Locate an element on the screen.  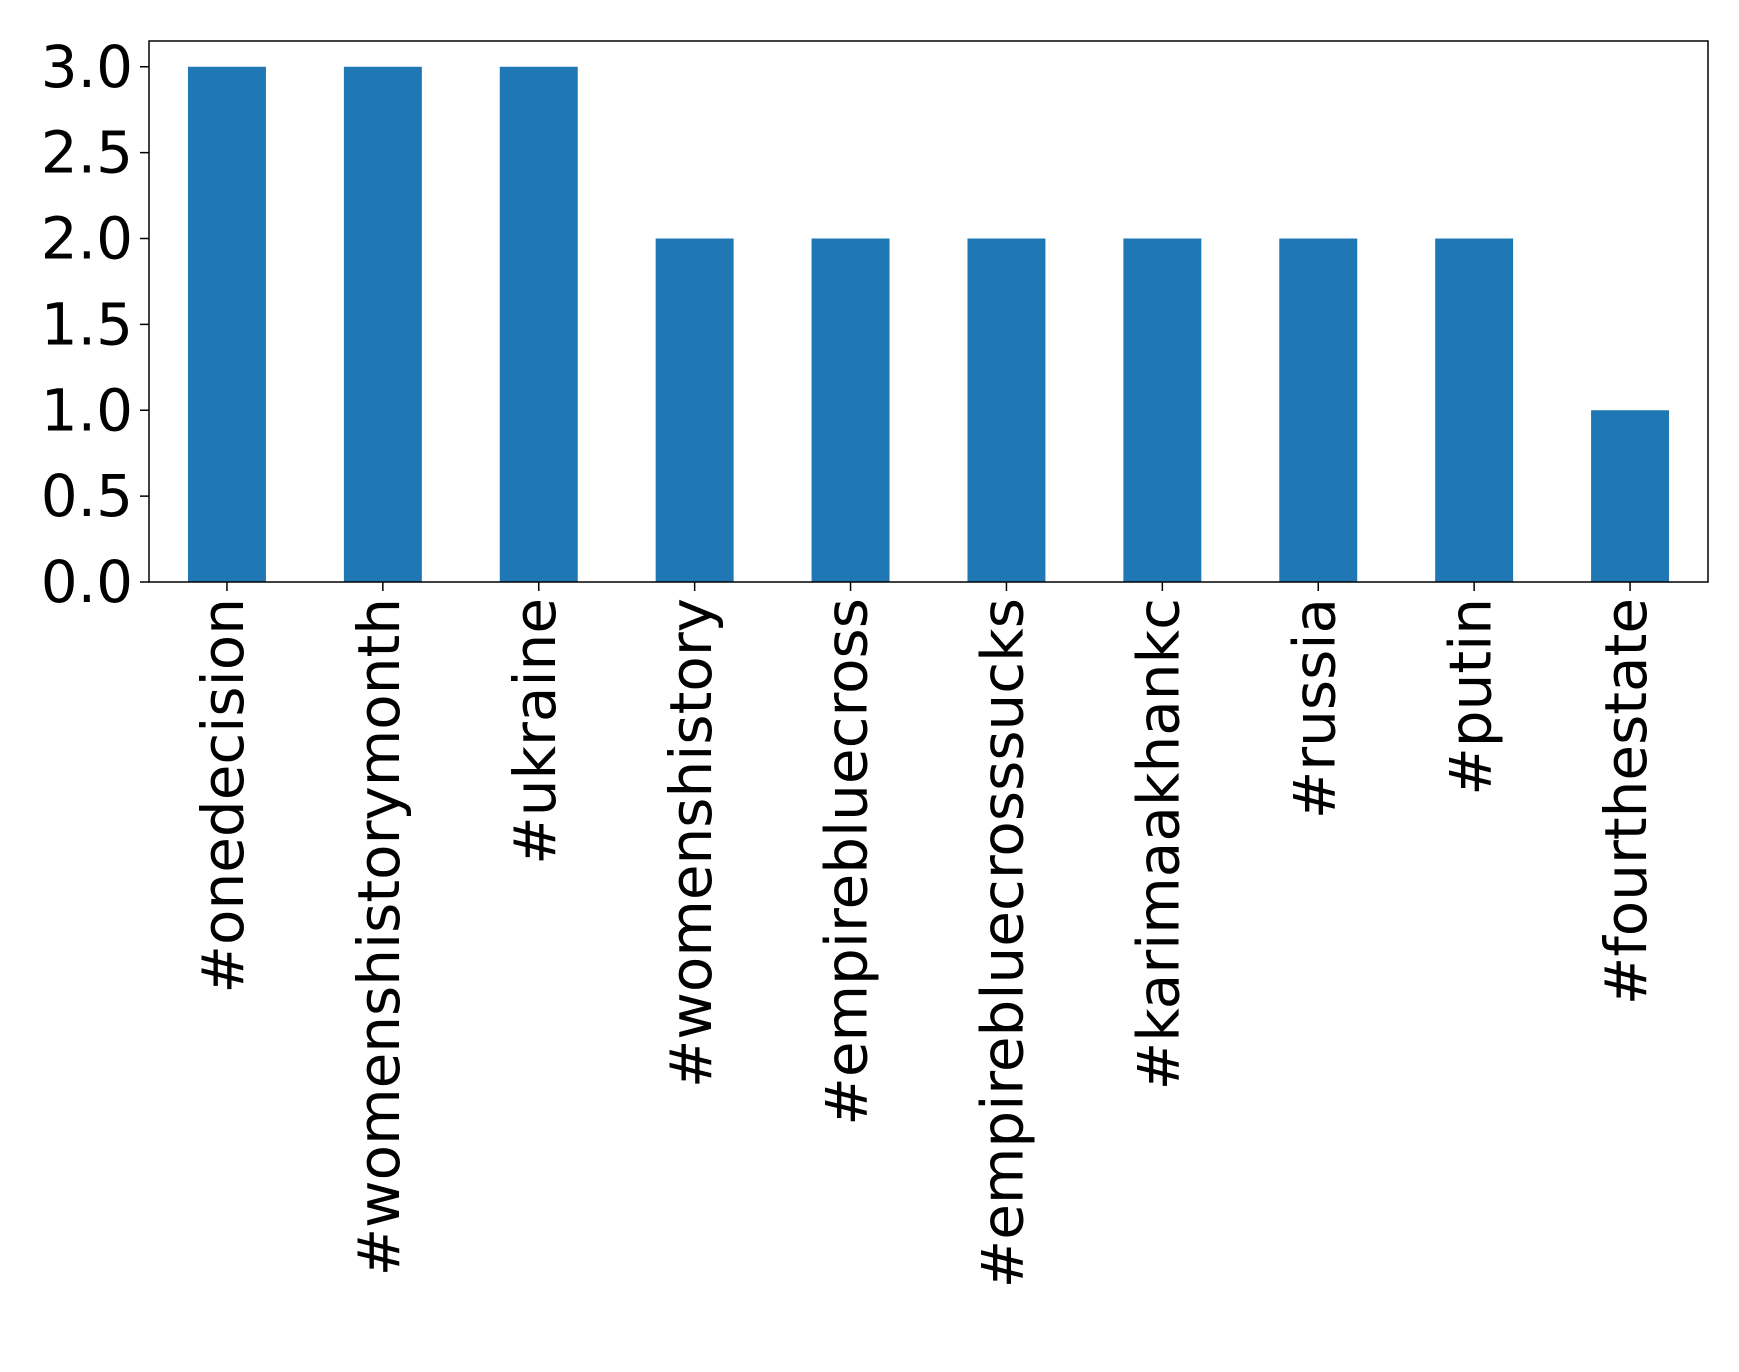
x-tick-label: #onedecision is located at coordinates (223, 796).